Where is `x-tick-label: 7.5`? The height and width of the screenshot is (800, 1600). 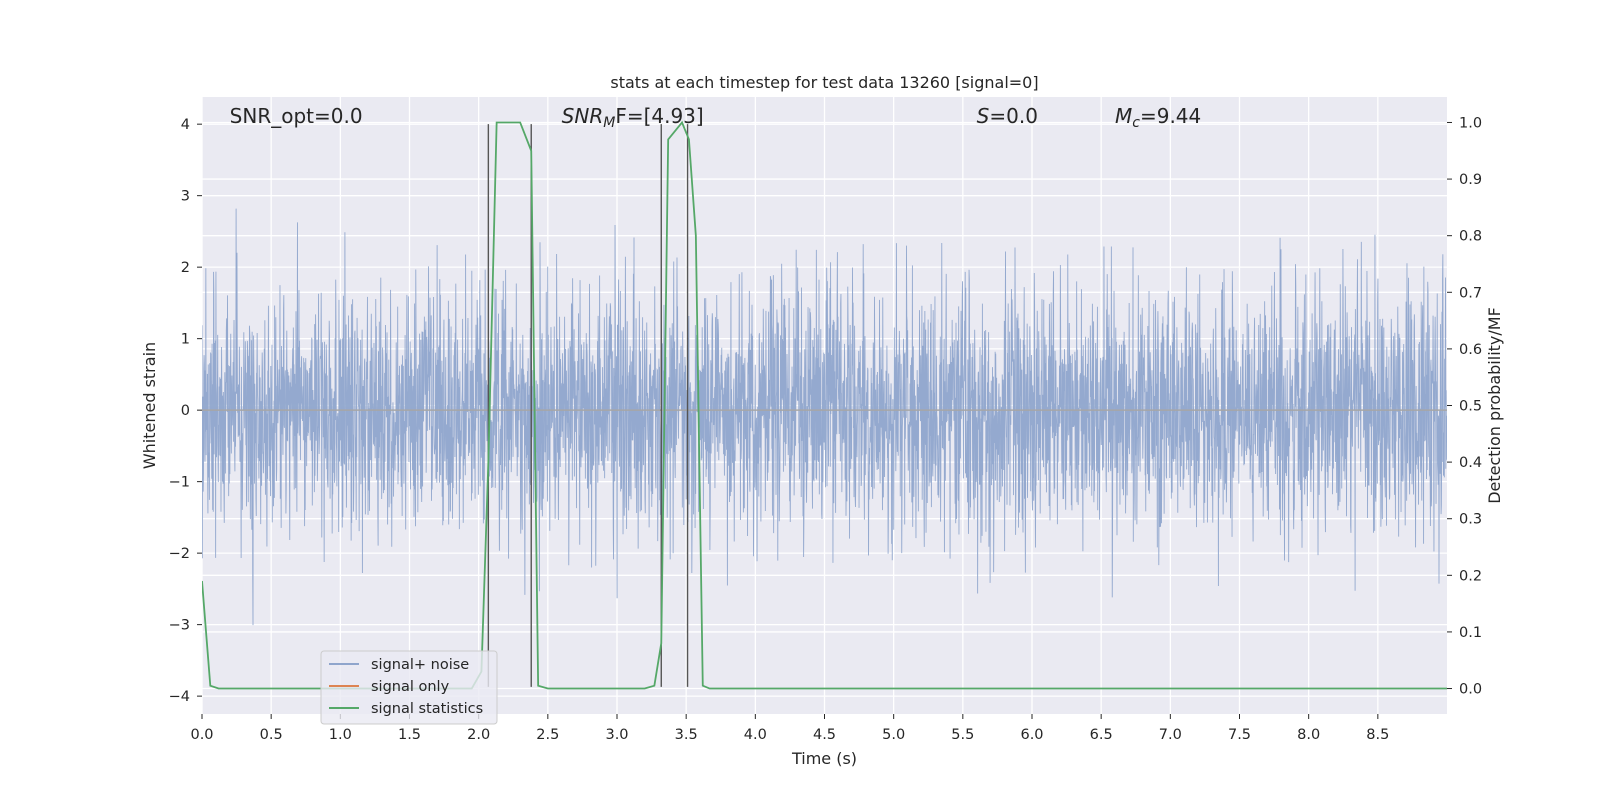
x-tick-label: 7.5 is located at coordinates (1239, 735).